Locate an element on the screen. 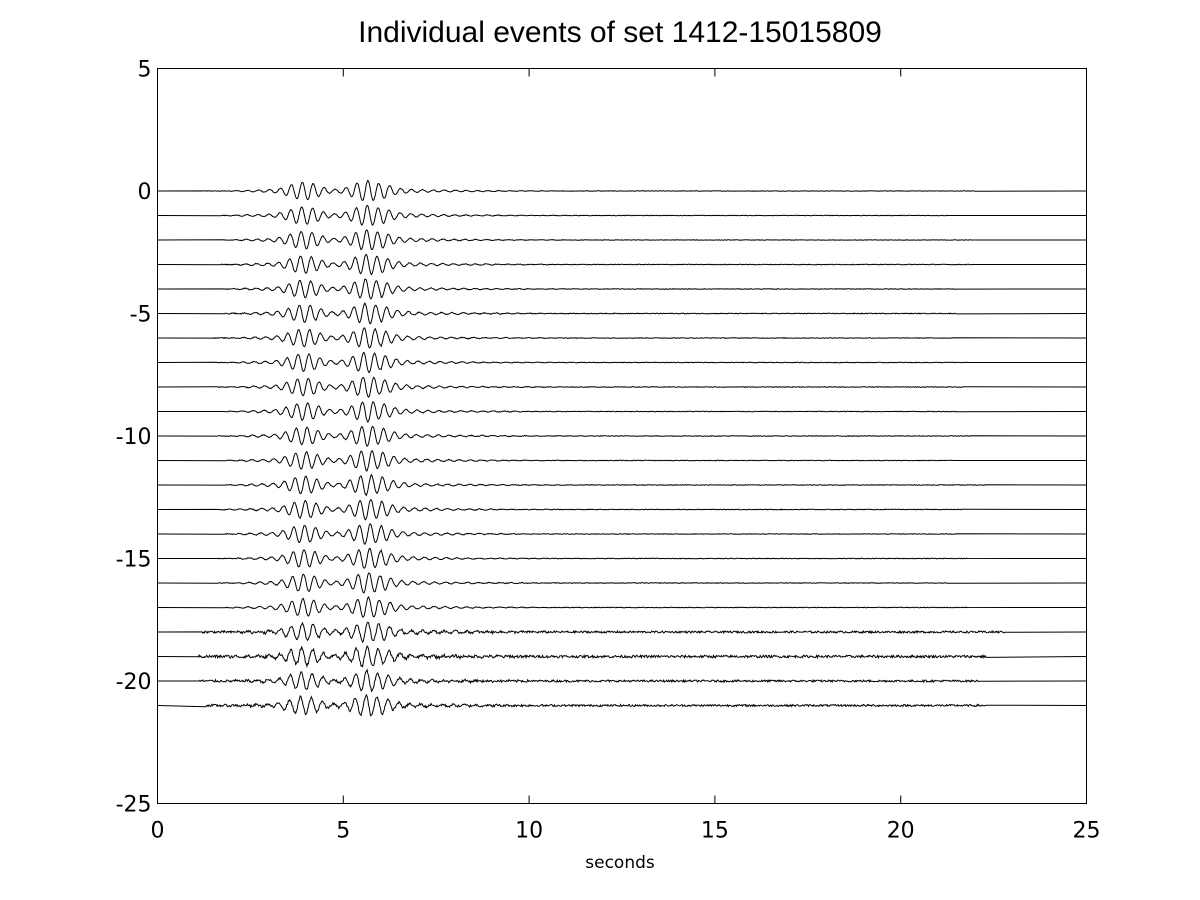 This screenshot has height=900, width=1200. y-tick-label: -5 is located at coordinates (141, 315).